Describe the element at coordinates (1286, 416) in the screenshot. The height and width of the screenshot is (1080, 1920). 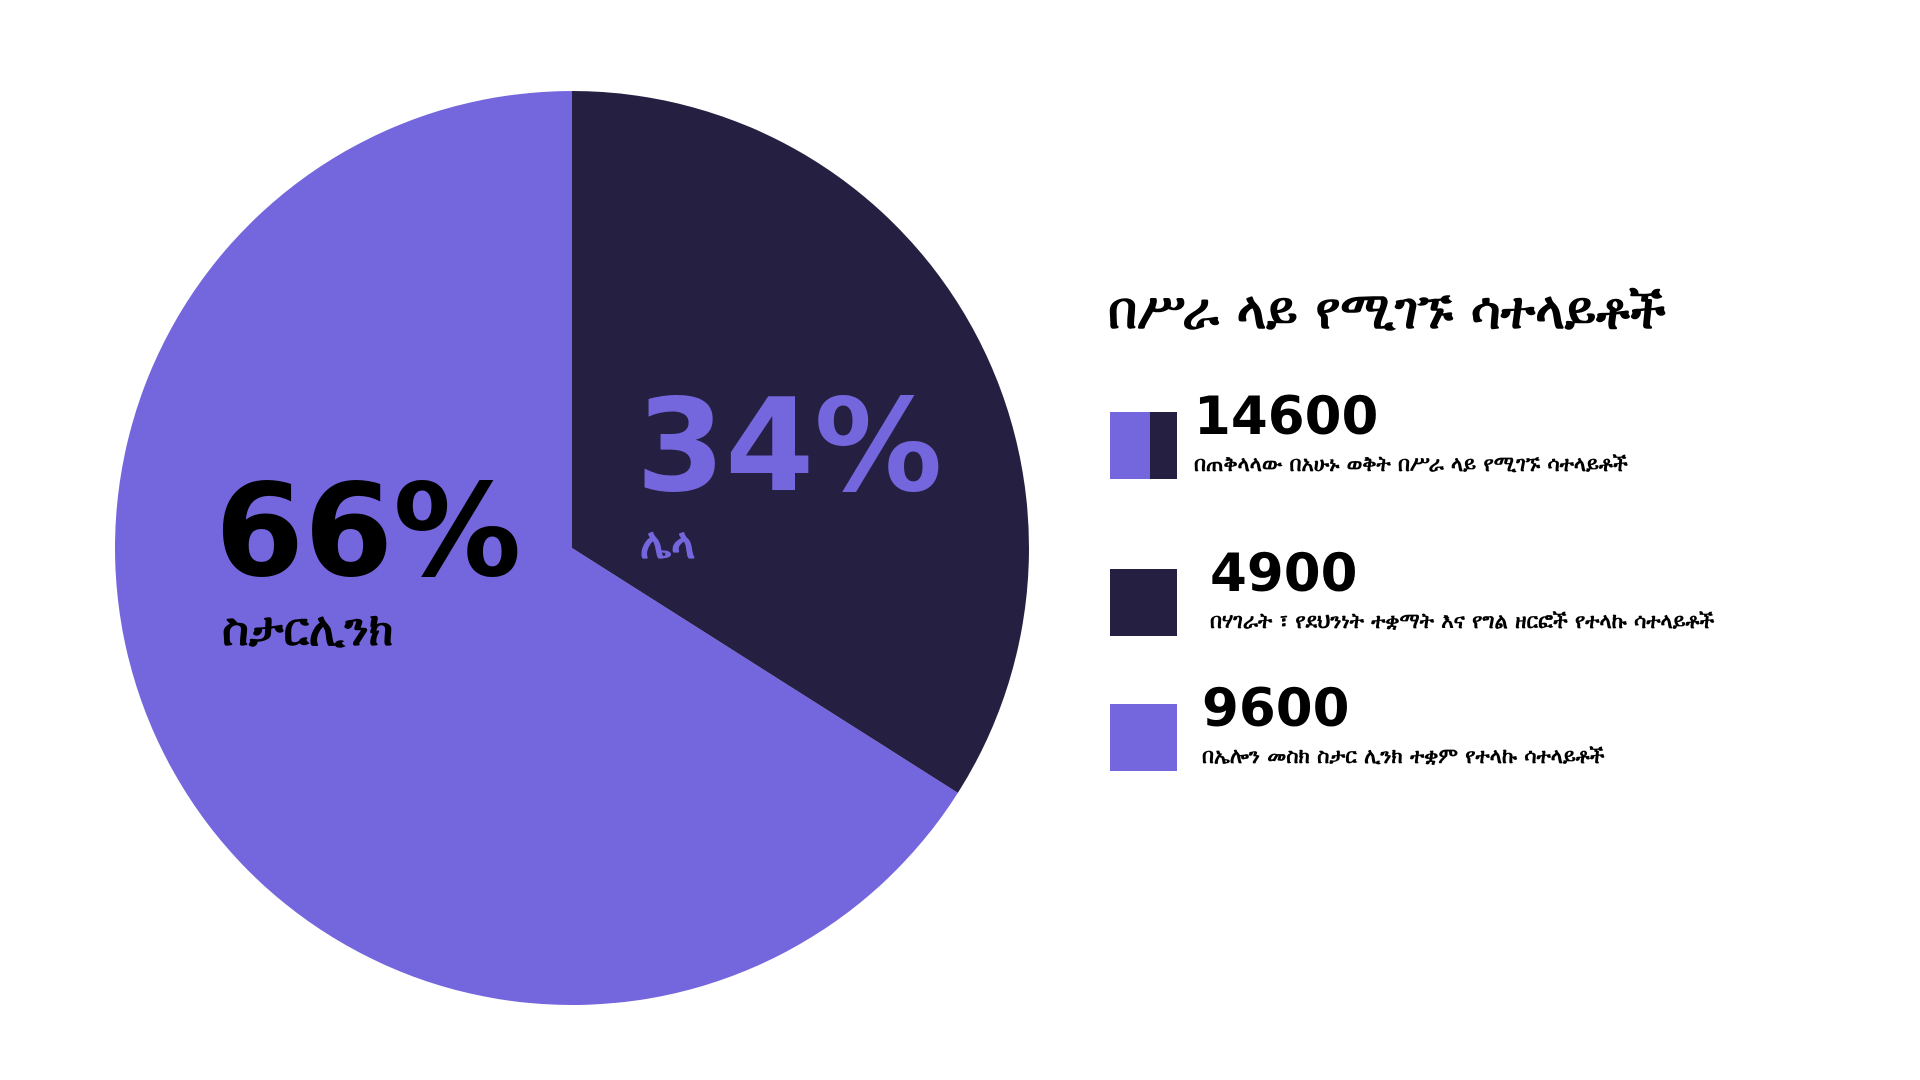
I see `legend-value-total: 14600` at that location.